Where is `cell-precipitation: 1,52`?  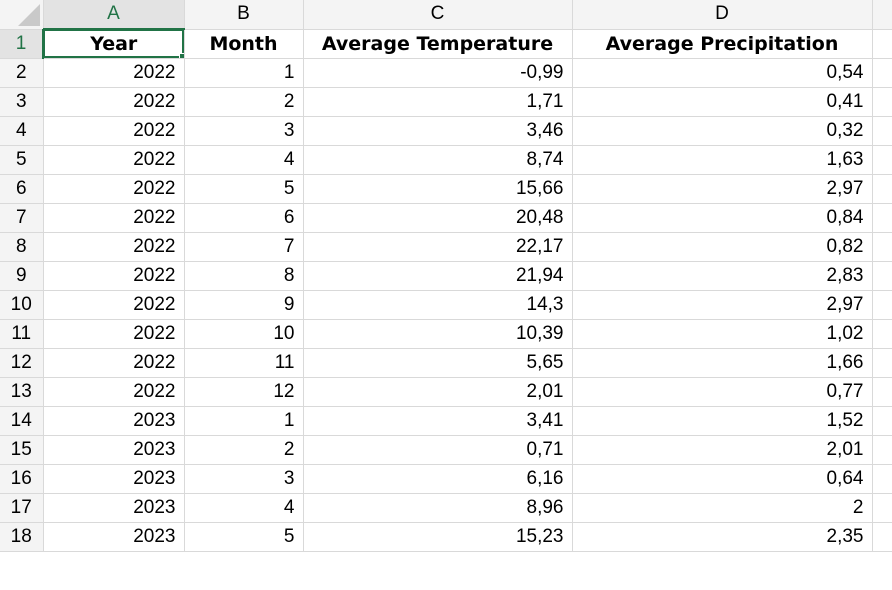
cell-precipitation: 1,52 is located at coordinates (722, 421).